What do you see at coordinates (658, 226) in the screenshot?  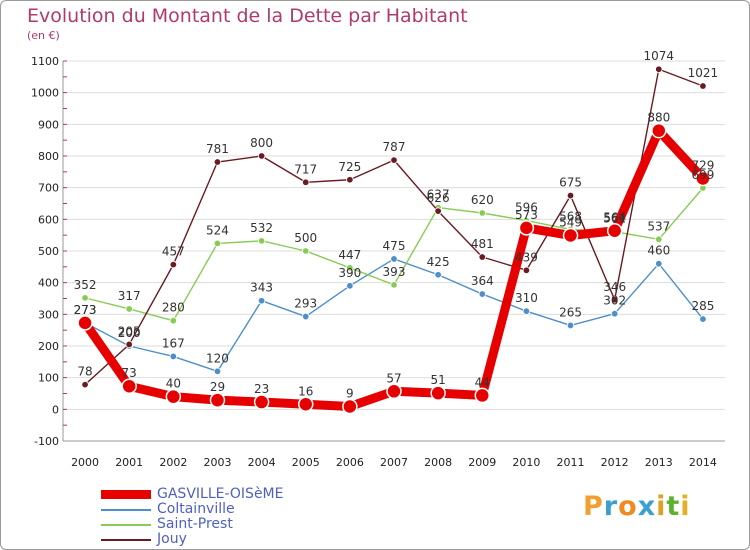 I see `data-label-saint-prest: 537` at bounding box center [658, 226].